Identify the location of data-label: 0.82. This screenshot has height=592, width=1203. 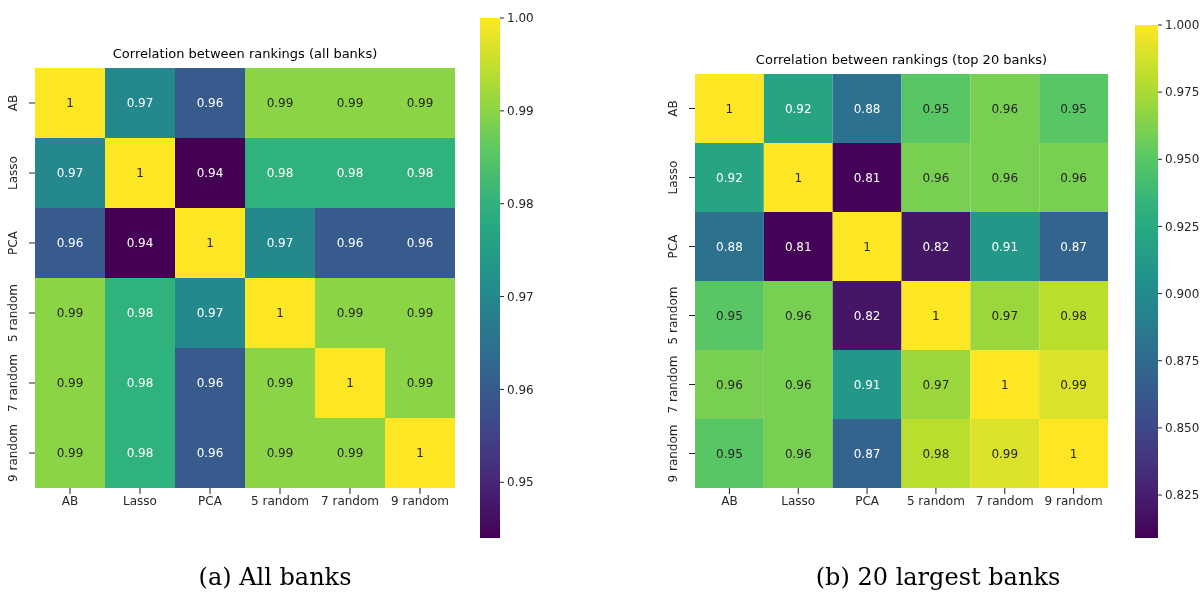
(867, 315).